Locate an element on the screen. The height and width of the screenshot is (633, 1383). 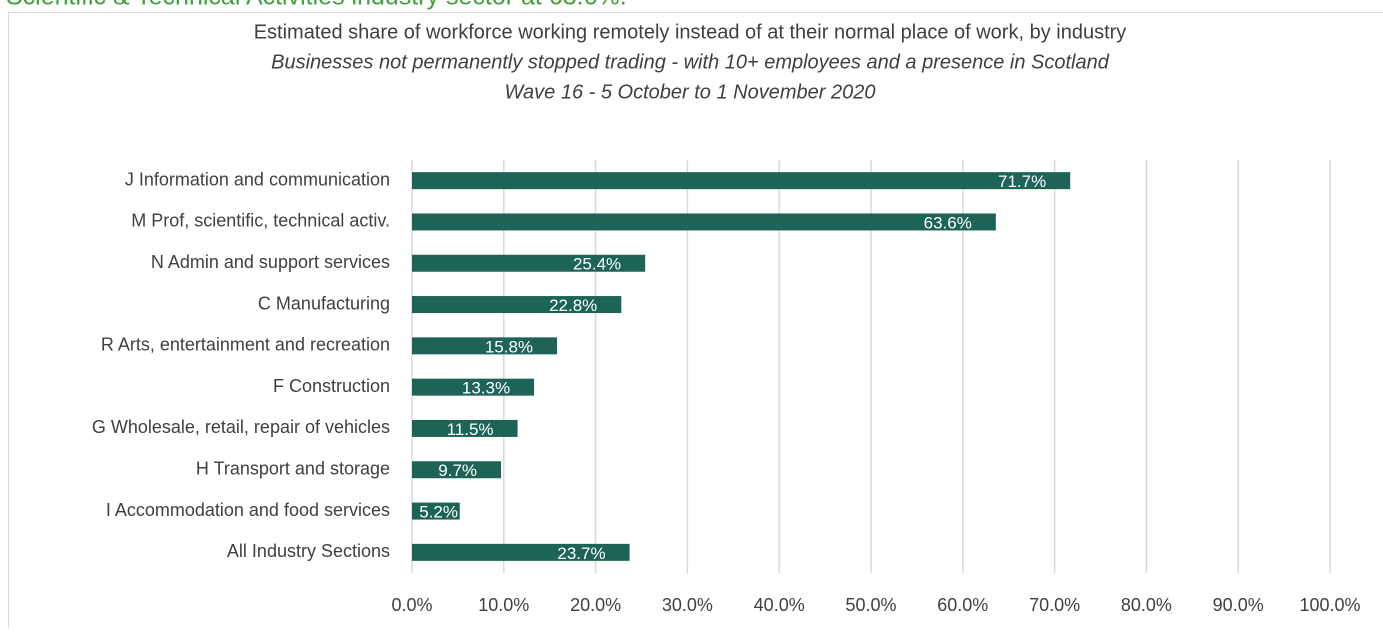
x-tick-label: 80.0% is located at coordinates (1146, 605).